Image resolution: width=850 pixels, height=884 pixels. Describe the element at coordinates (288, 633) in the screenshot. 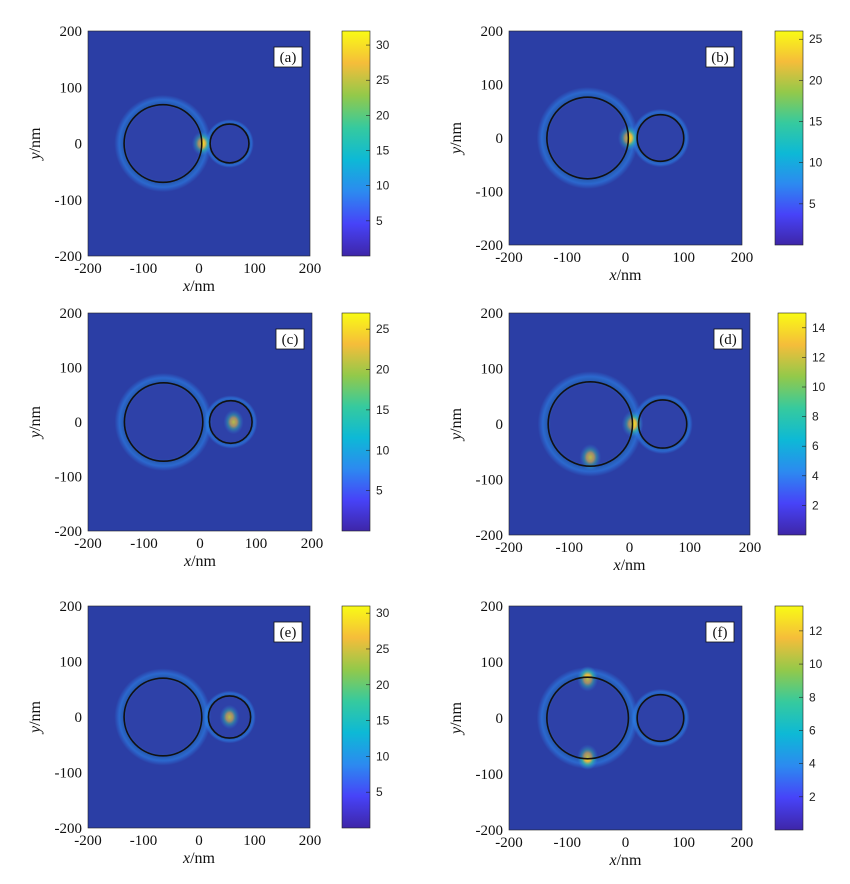

I see `panel-label: (e)` at that location.